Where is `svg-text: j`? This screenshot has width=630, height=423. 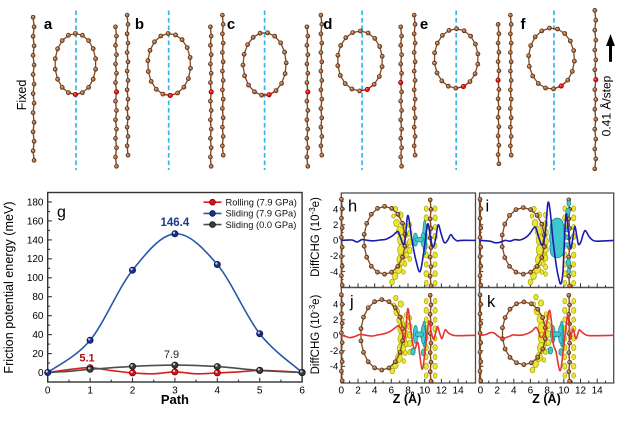
svg-text: j is located at coordinates (351, 302).